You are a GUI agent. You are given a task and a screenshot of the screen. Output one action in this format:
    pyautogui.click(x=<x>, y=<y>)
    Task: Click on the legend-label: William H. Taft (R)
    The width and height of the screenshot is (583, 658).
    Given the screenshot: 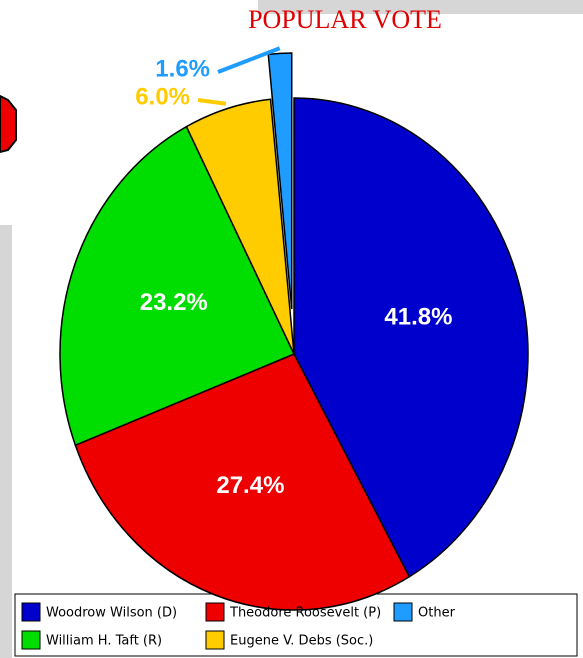 What is the action you would take?
    pyautogui.click(x=104, y=641)
    